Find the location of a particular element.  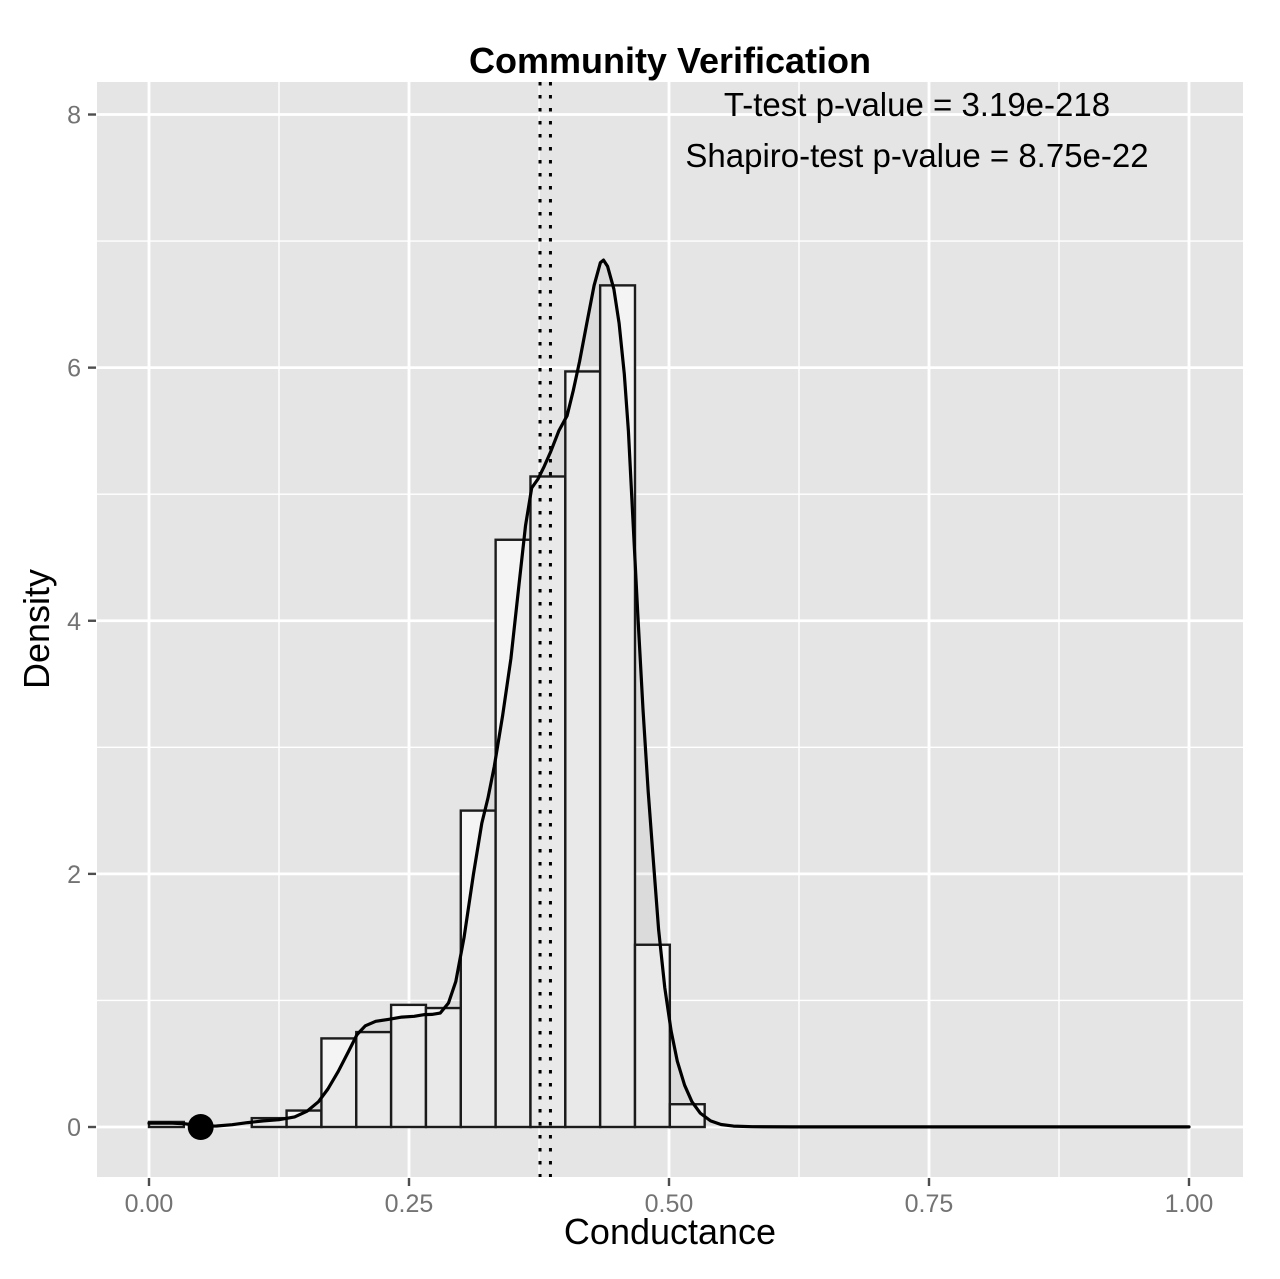

y-tick-label: 8 is located at coordinates (74, 116).